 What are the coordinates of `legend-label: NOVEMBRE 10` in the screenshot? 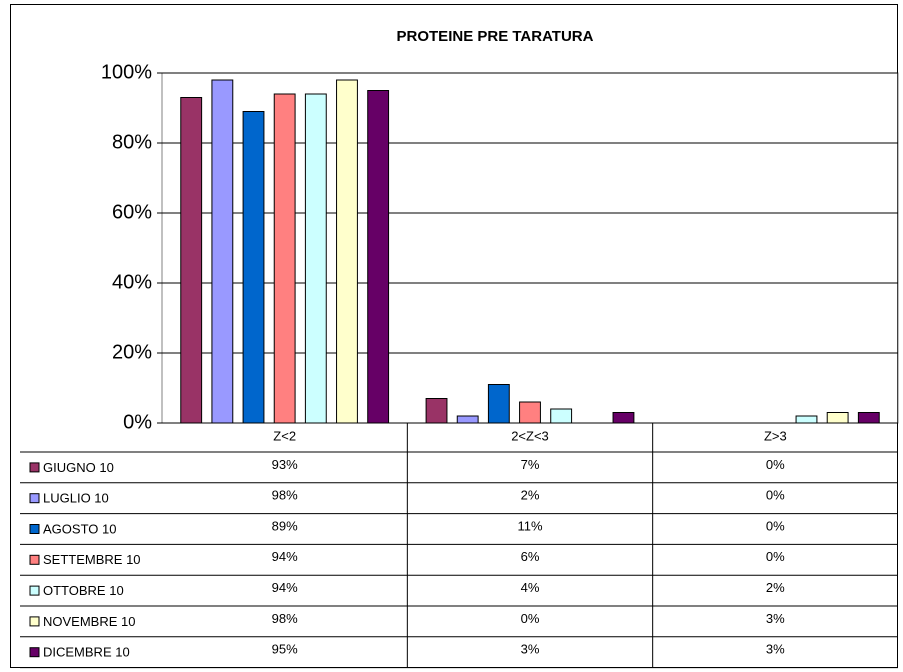 It's located at (89, 621).